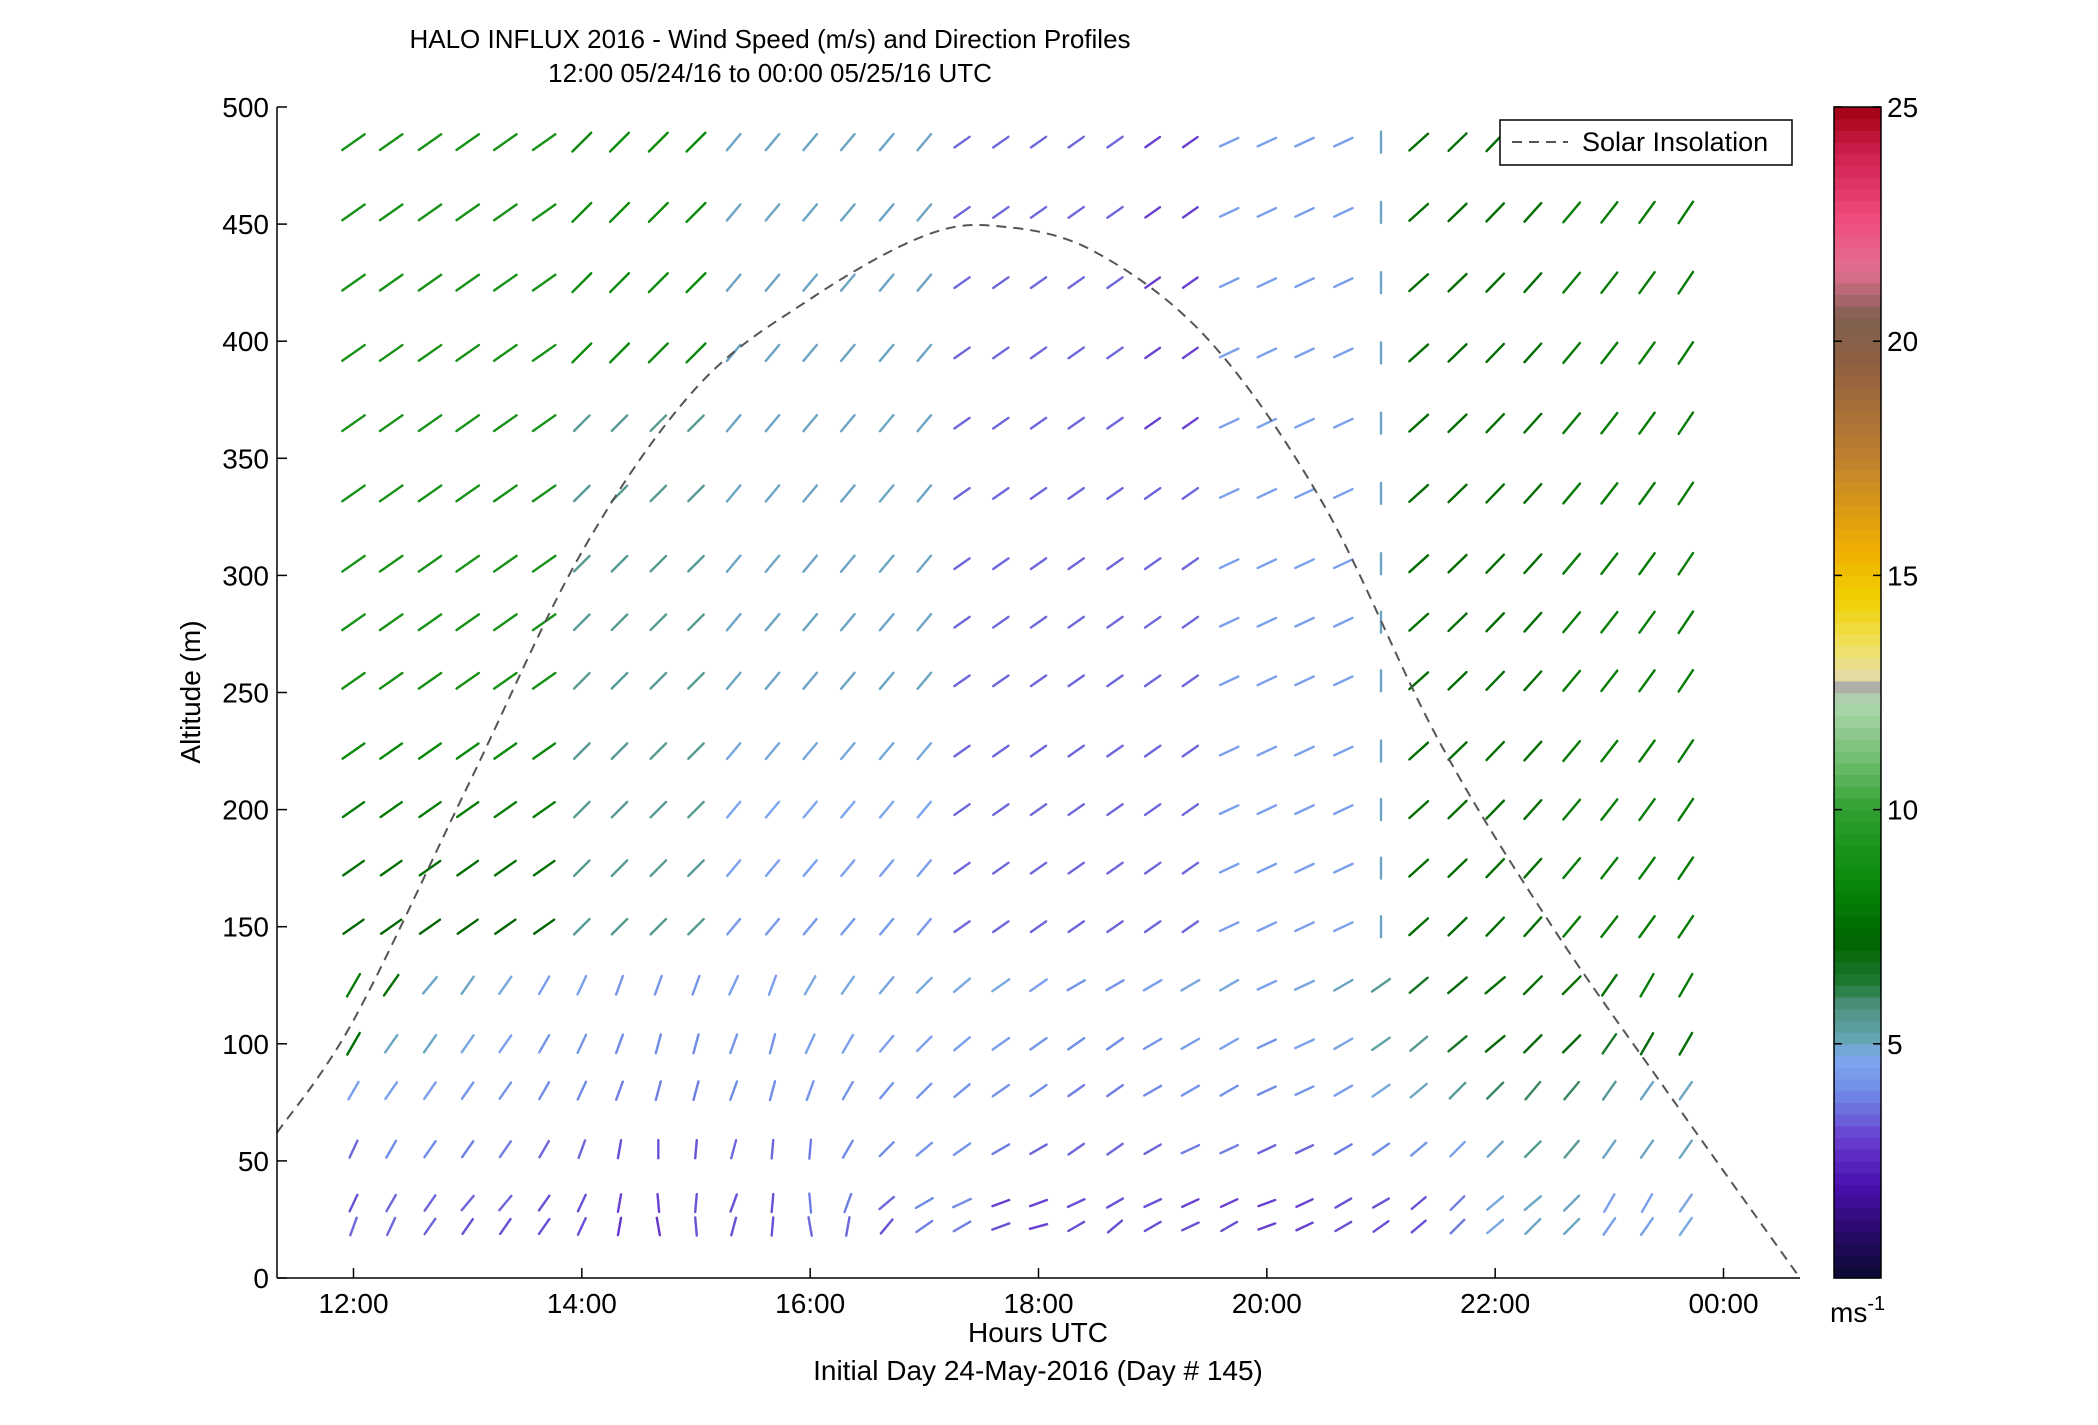 The height and width of the screenshot is (1425, 2098). I want to click on colorbar: 5 10 15 20 25 ms-1, so click(1874, 710).